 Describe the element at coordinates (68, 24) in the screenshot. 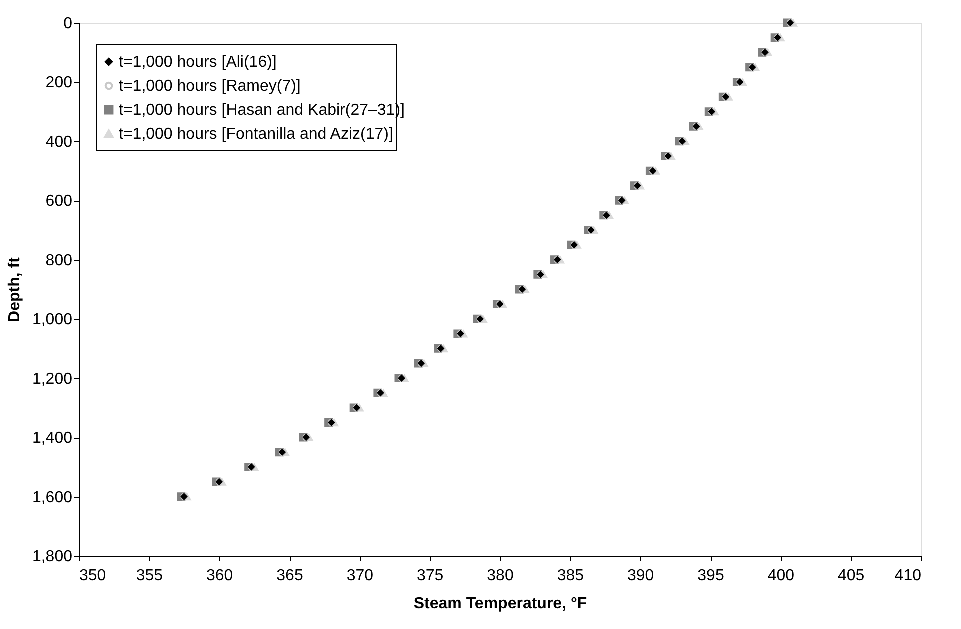

I see `y-tick-label: 0` at that location.